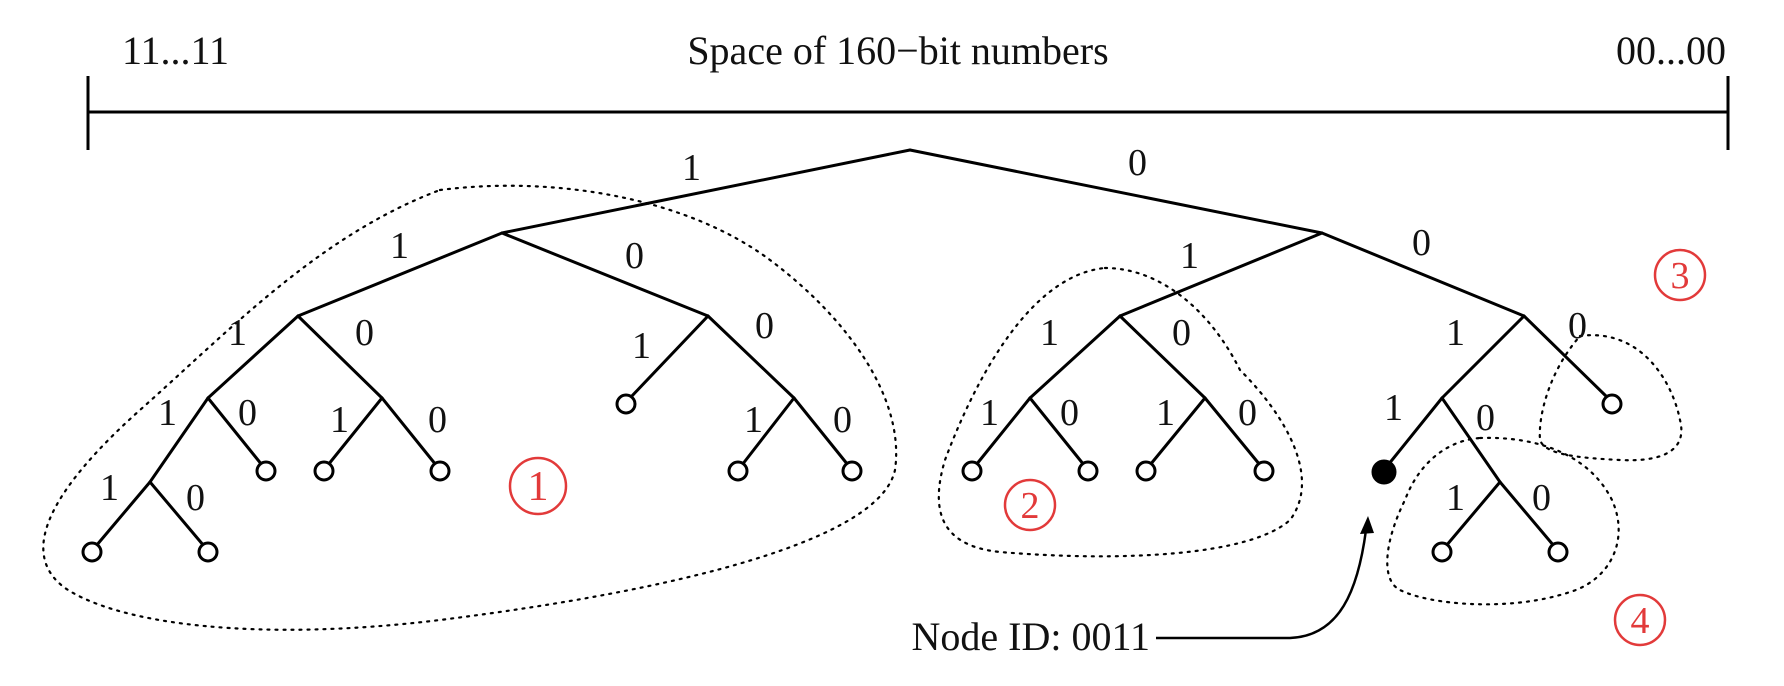 This screenshot has height=686, width=1784. I want to click on subtree-marker-number: 3, so click(1680, 276).